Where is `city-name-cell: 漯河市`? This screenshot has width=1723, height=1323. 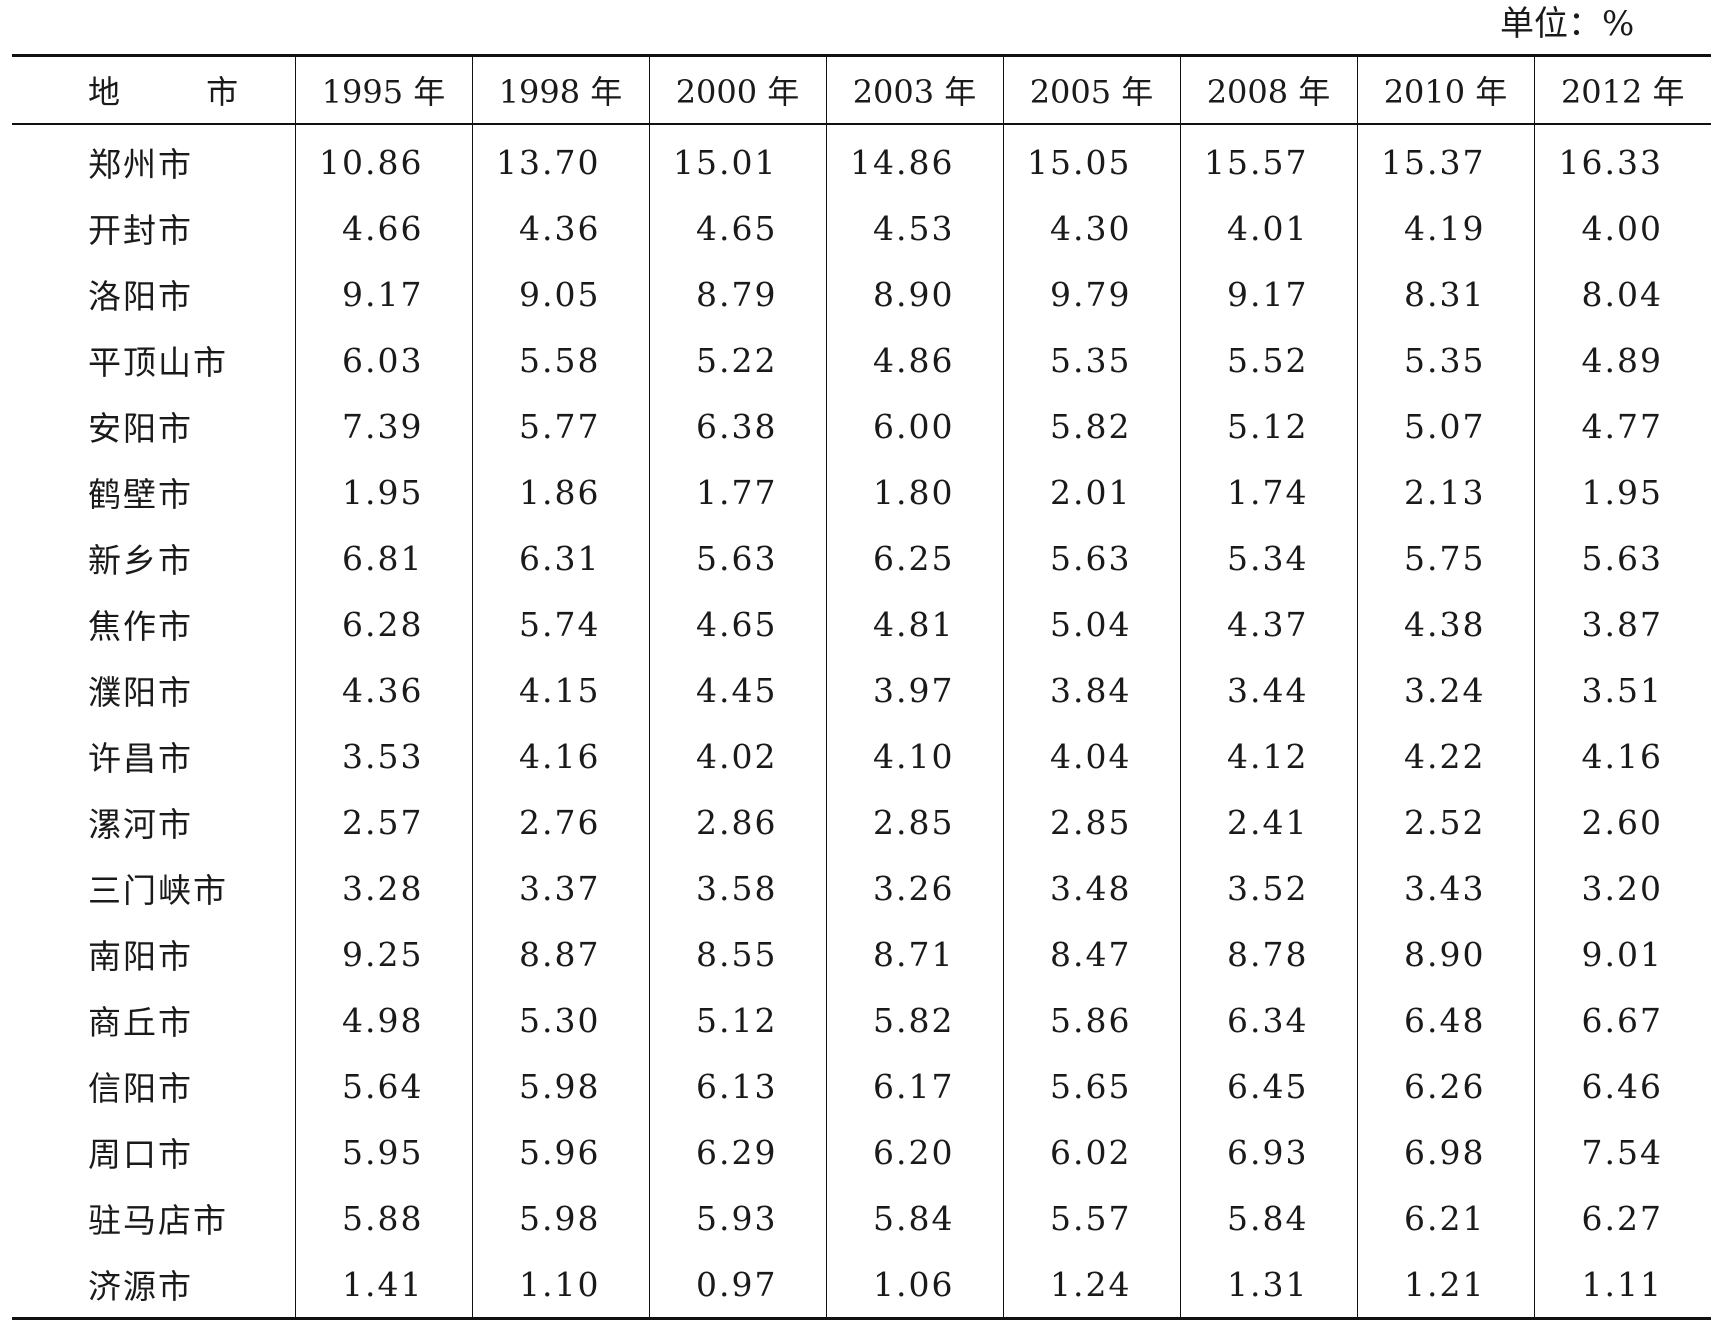
city-name-cell: 漯河市 is located at coordinates (140, 824).